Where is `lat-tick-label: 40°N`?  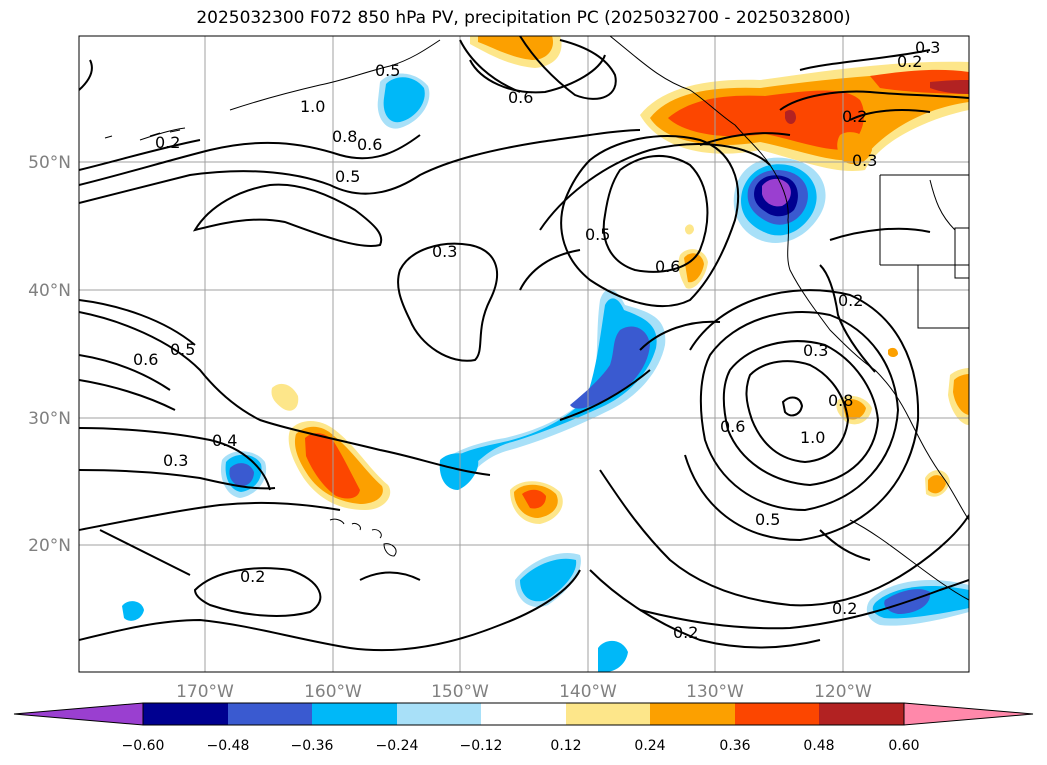 lat-tick-label: 40°N is located at coordinates (49, 291).